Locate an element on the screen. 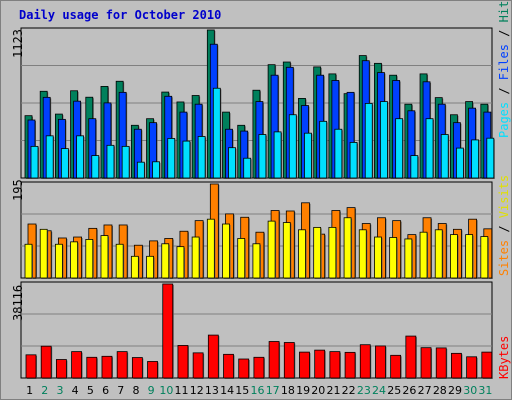 Image resolution: width=512 pixels, height=400 pixels. day-tick-label: 11 is located at coordinates (182, 390).